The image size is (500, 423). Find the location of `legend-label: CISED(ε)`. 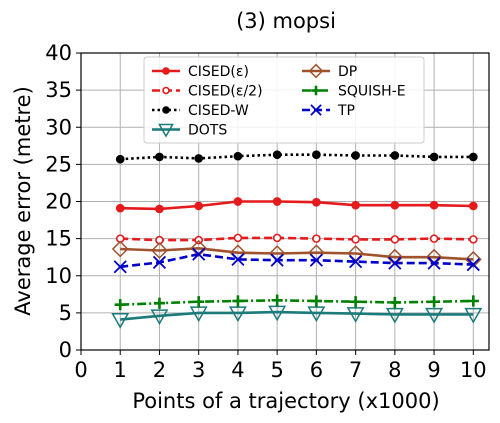

legend-label: CISED(ε) is located at coordinates (218, 72).